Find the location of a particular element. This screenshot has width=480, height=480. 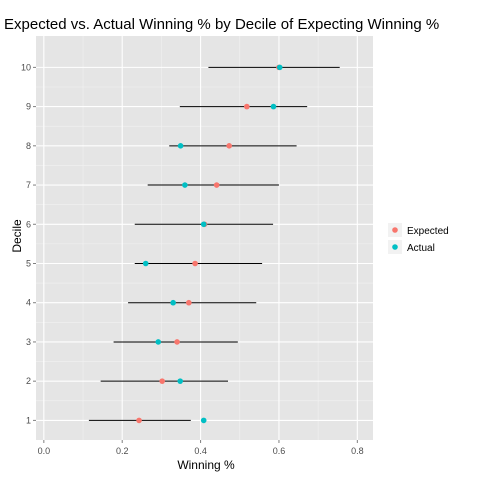

x-axis-title: Winning % is located at coordinates (206, 465).